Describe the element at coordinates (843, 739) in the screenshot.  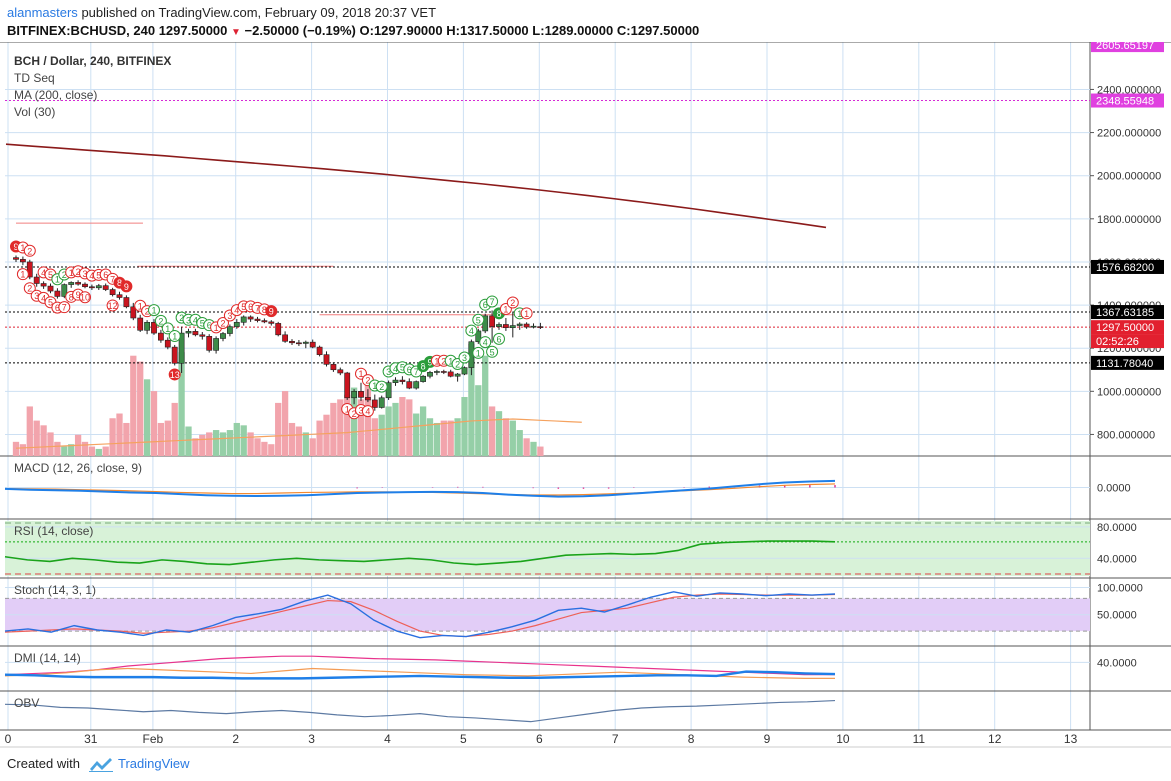
I see `x-tick-label: 10` at that location.